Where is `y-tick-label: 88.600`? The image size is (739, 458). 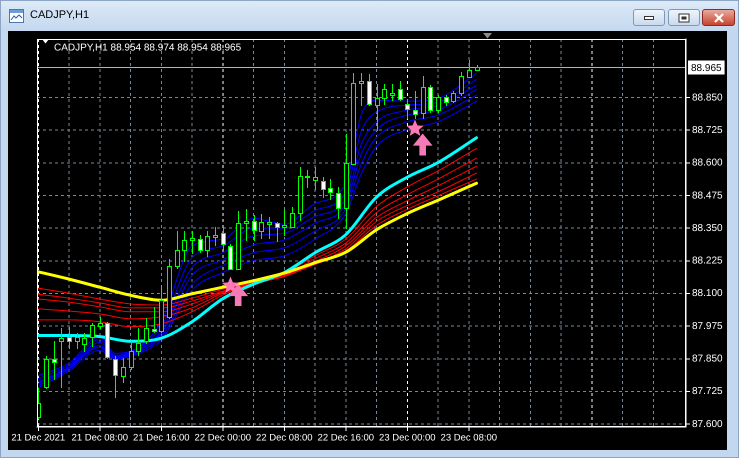 y-tick-label: 88.600 is located at coordinates (708, 163).